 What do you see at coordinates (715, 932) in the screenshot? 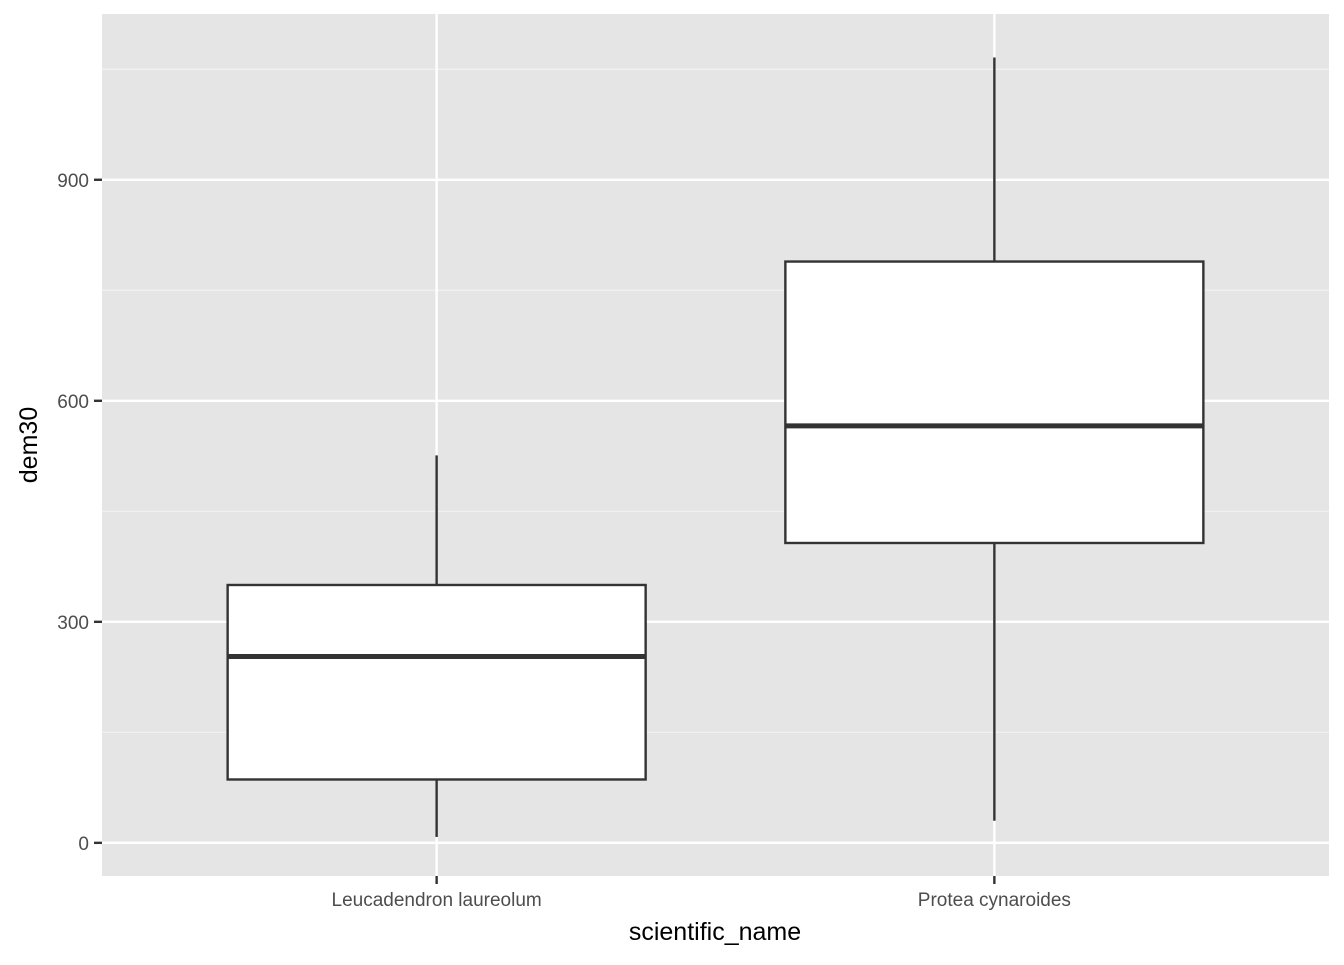
I see `x-axis-title: scientific_name` at bounding box center [715, 932].